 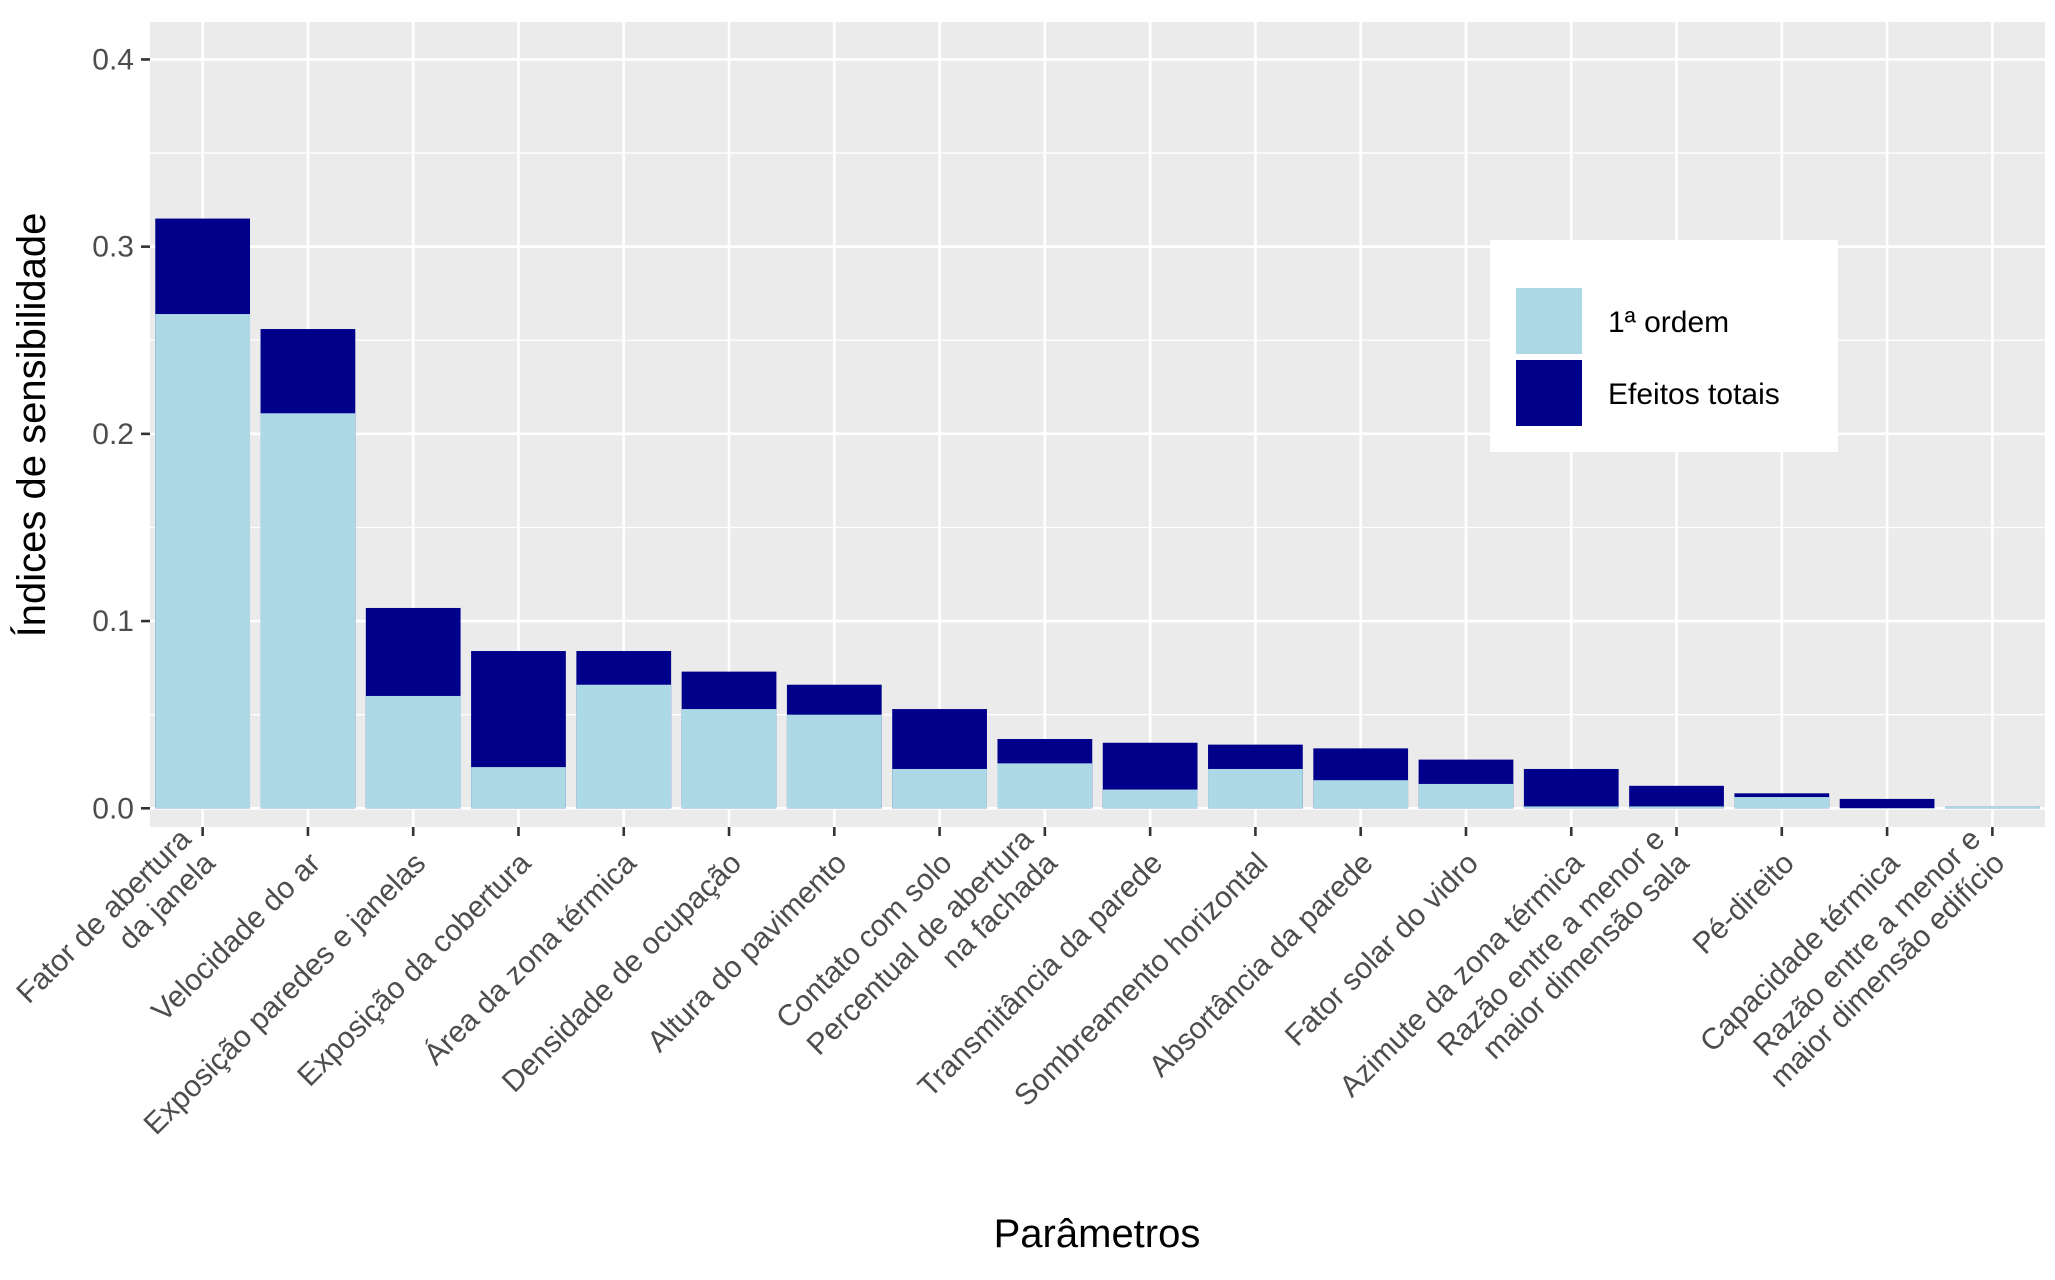 I want to click on y-tick-label: 0.4, so click(x=113, y=59).